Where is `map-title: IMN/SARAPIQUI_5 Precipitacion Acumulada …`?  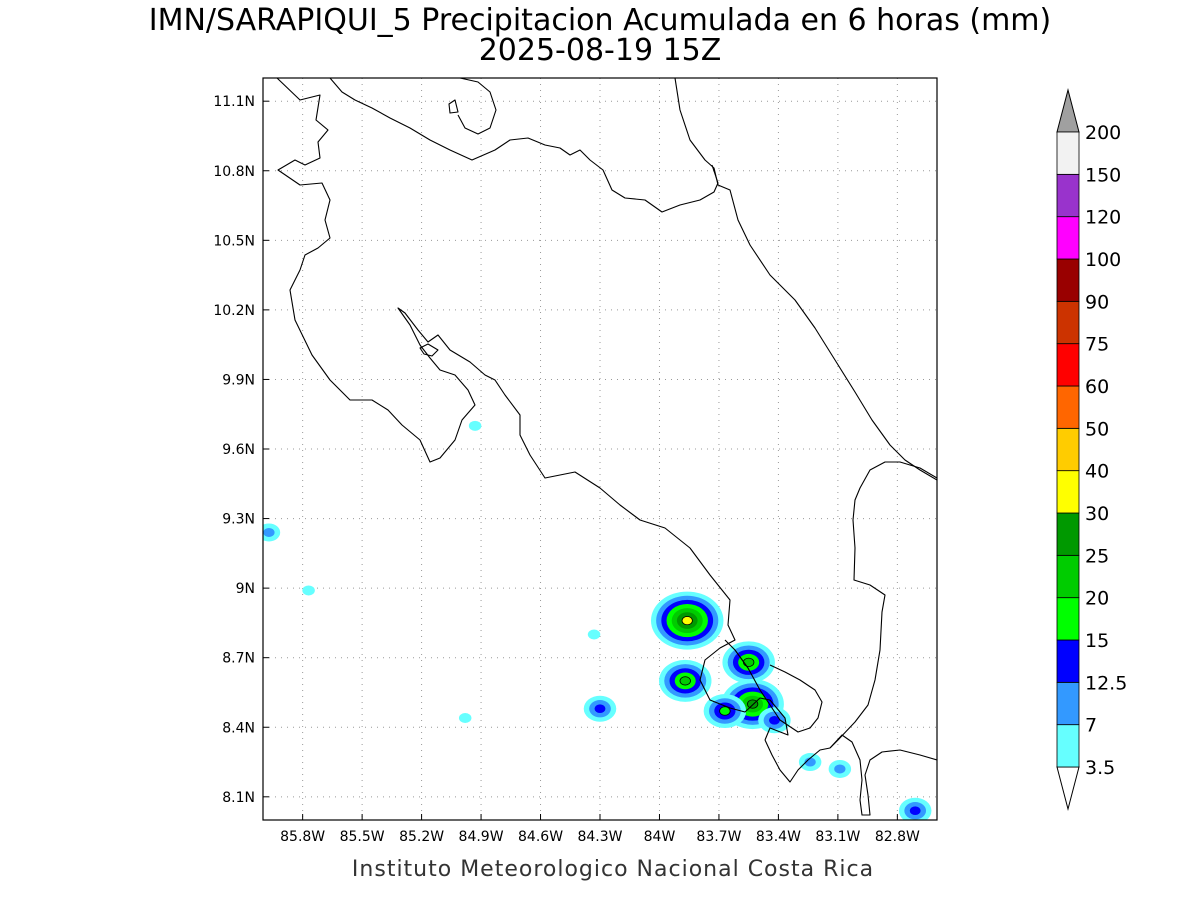
map-title: IMN/SARAPIQUI_5 Precipitacion Acumulada … is located at coordinates (600, 20).